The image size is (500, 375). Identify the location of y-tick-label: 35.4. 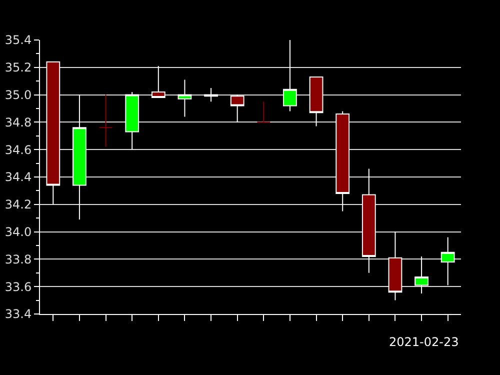
(18, 40).